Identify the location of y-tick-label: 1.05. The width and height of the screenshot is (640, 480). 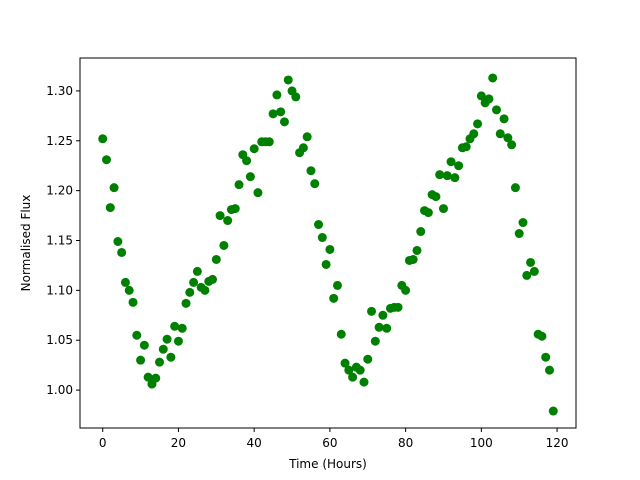
(59, 340).